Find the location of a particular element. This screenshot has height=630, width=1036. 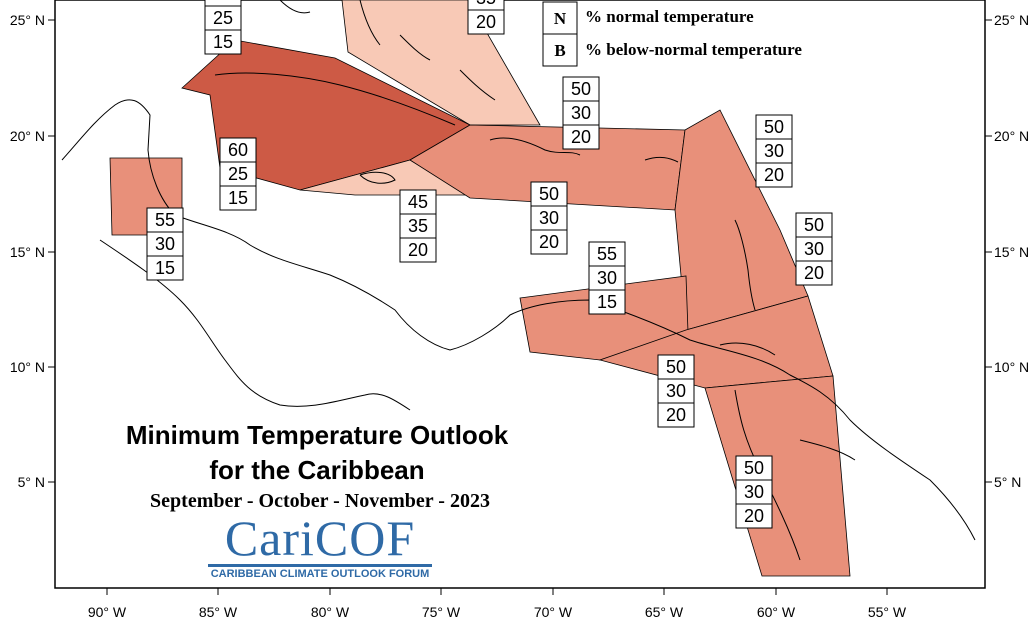

prob-box-leeward-islands: 50 30 20 is located at coordinates (774, 151).